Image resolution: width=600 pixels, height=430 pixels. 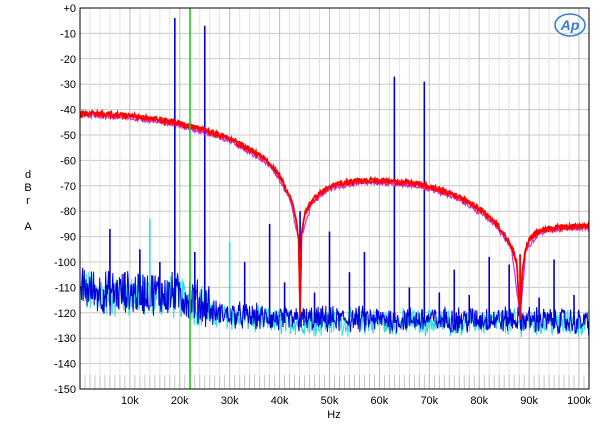 What do you see at coordinates (28, 227) in the screenshot?
I see `y-axis-label-char: A` at bounding box center [28, 227].